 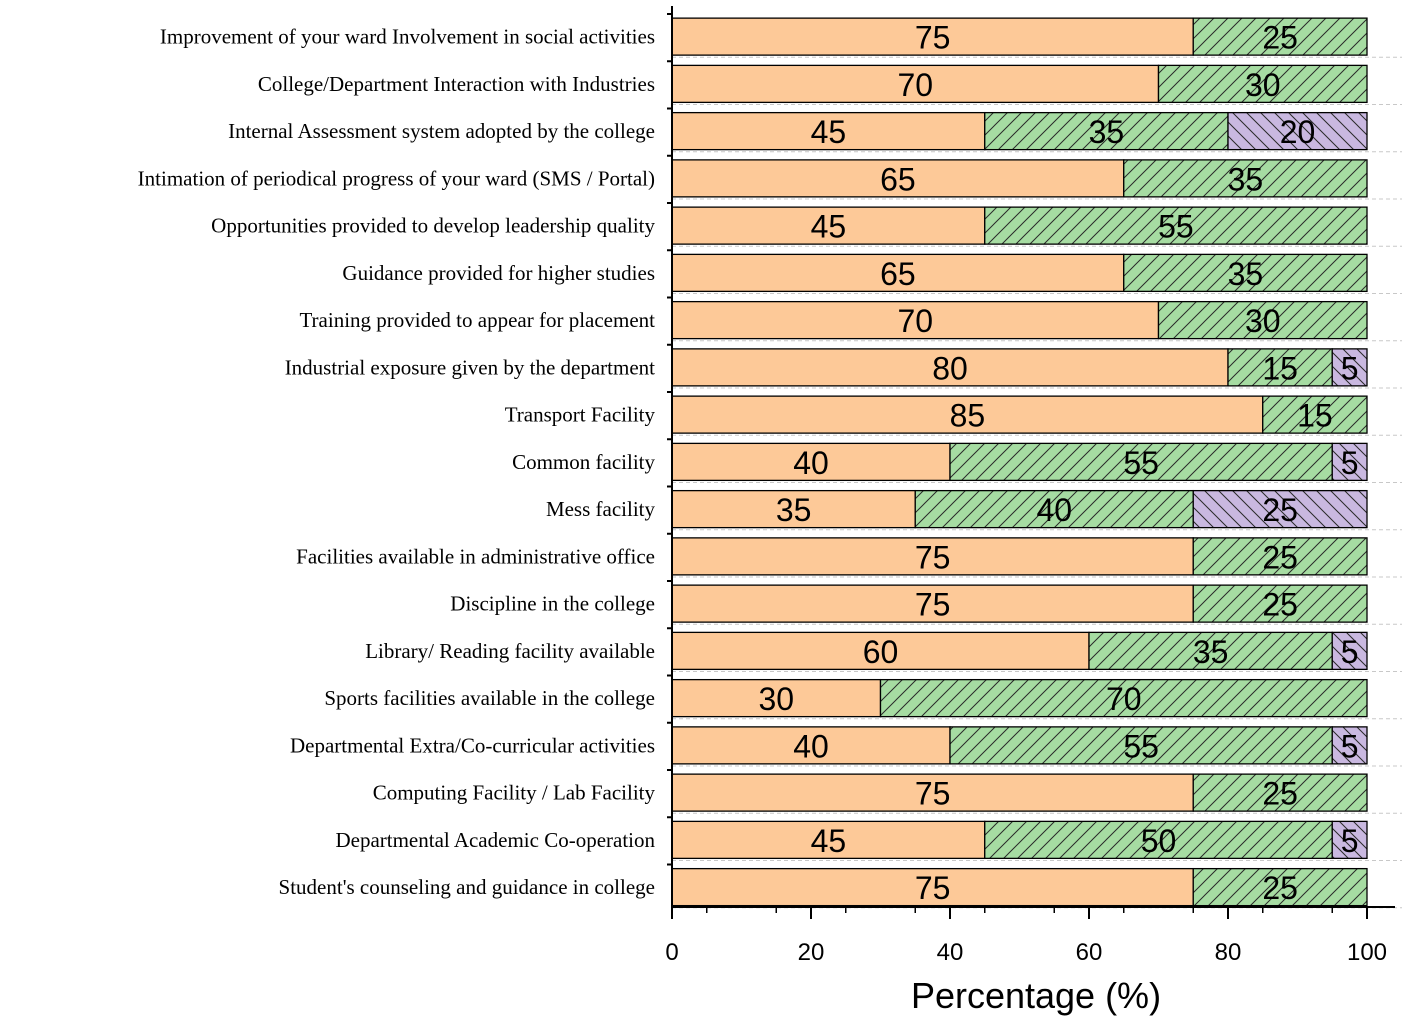 What do you see at coordinates (811, 952) in the screenshot?
I see `x-tick-label: 20` at bounding box center [811, 952].